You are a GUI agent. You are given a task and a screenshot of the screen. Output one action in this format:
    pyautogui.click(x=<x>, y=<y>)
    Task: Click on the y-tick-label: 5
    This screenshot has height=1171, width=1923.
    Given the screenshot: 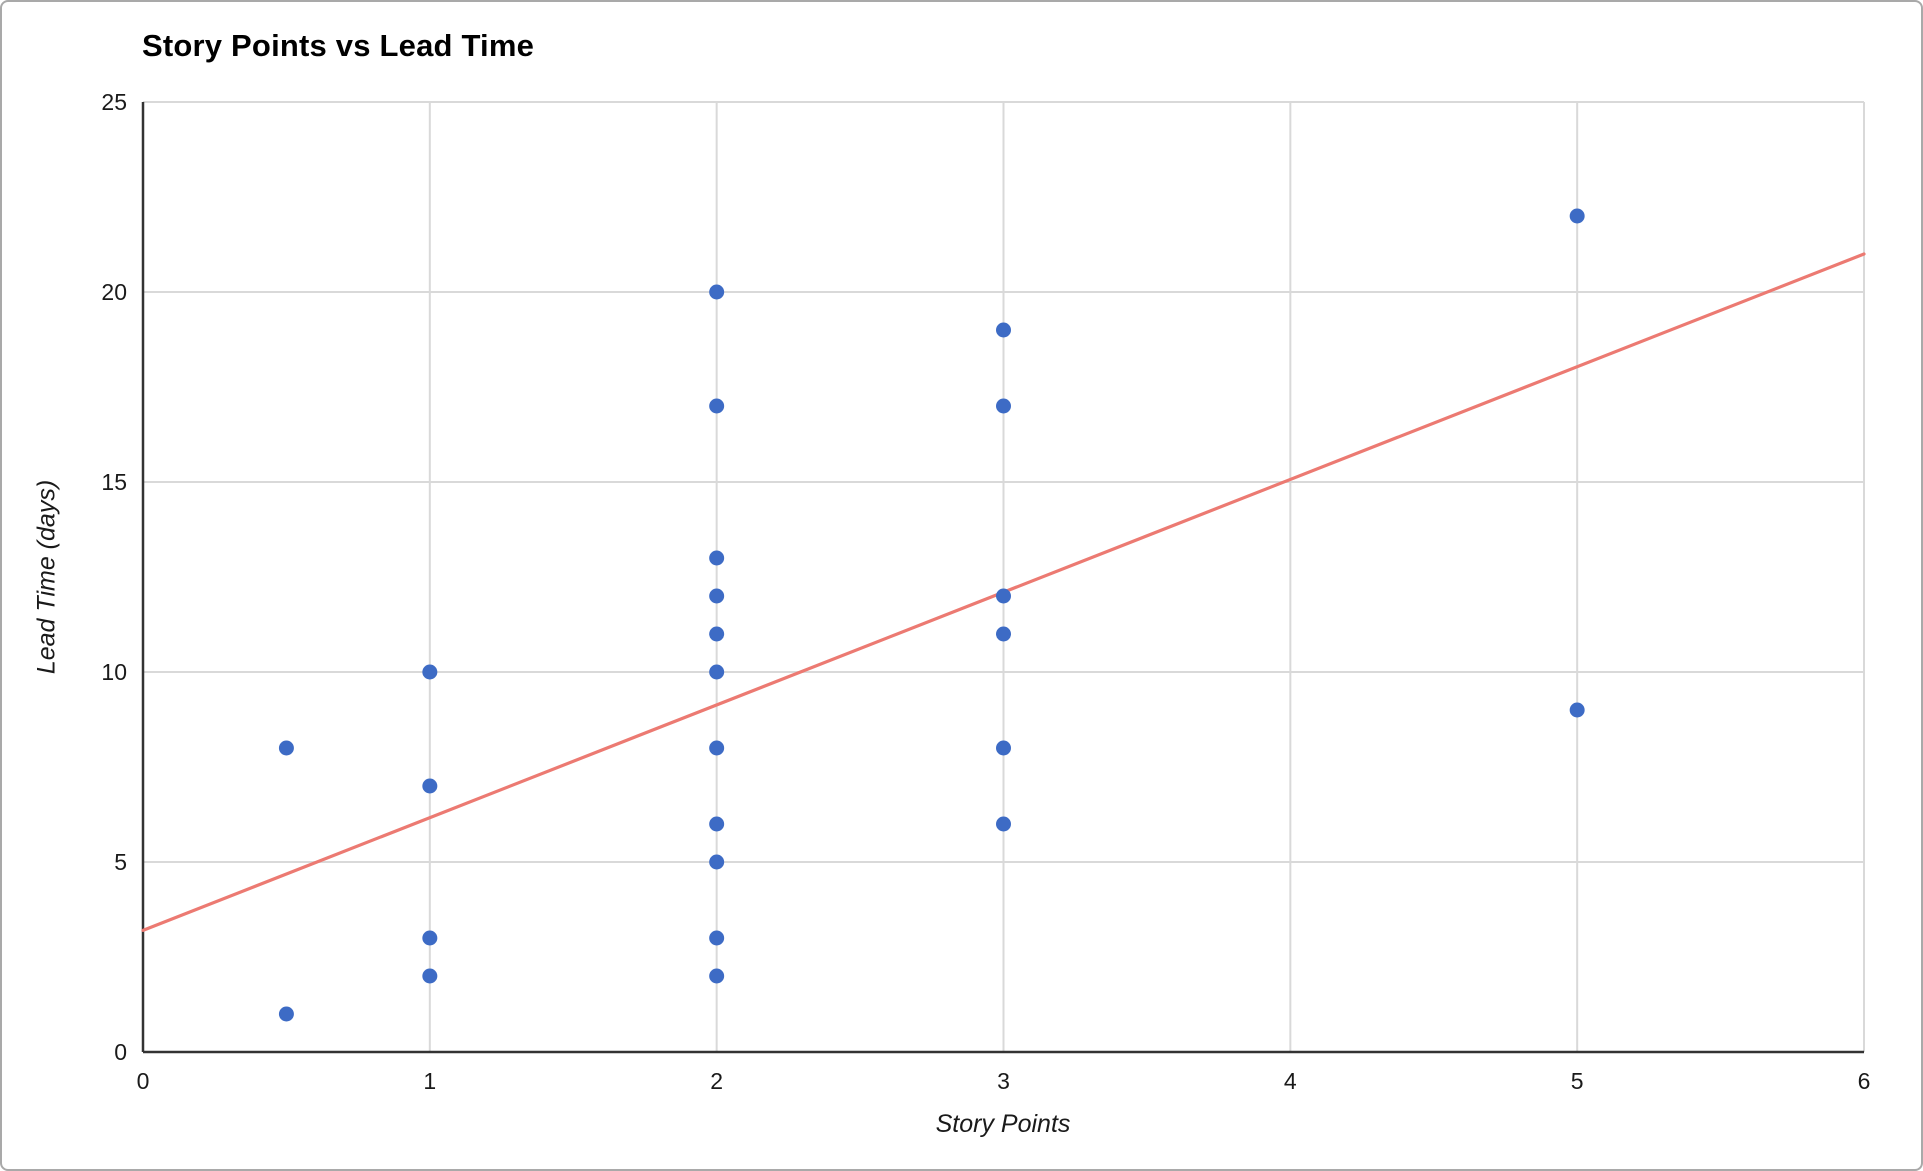 What is the action you would take?
    pyautogui.click(x=120, y=862)
    